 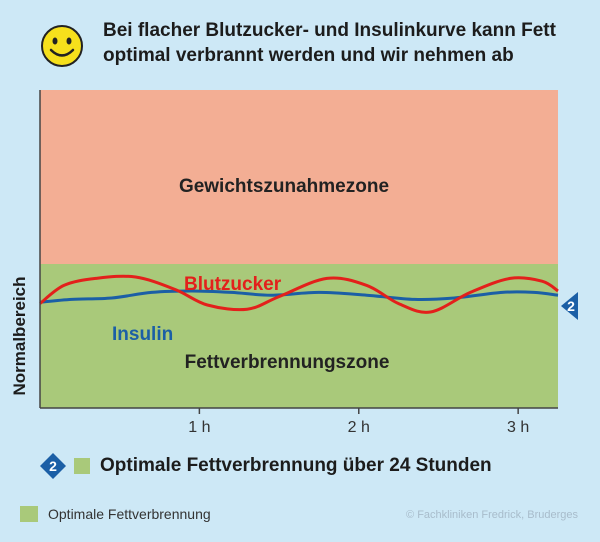 I want to click on arrow-marker-icon, so click(x=569, y=306).